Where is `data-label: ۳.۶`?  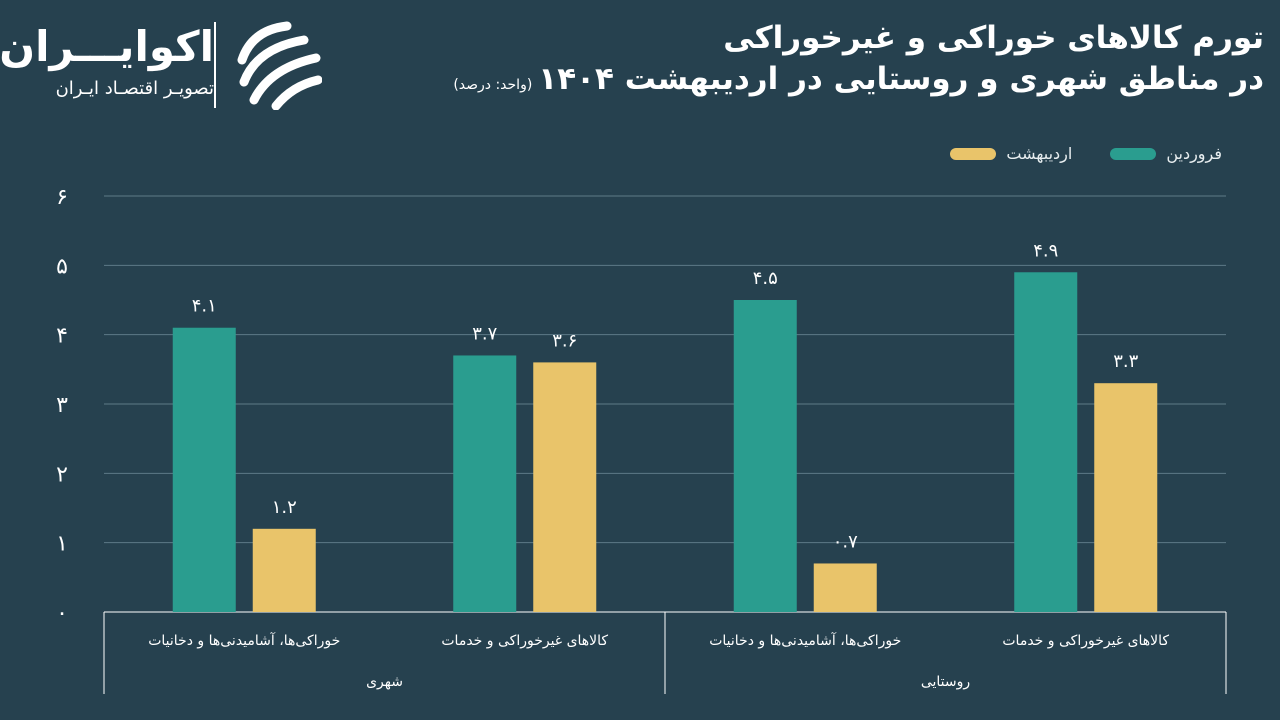 data-label: ۳.۶ is located at coordinates (564, 340).